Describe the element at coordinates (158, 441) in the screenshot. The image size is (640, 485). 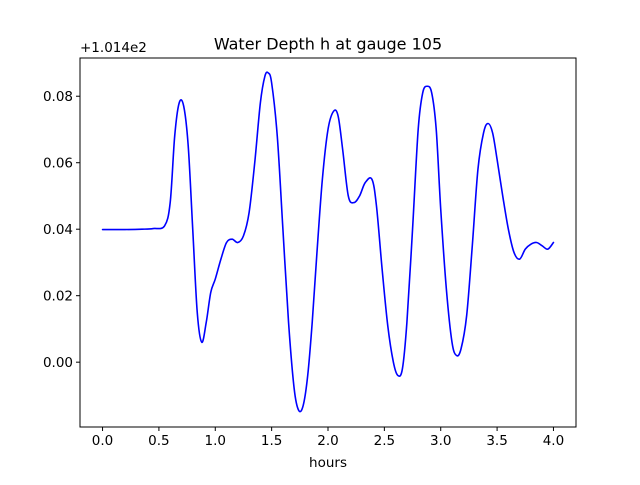
I see `x-tick-label: 0.5` at that location.